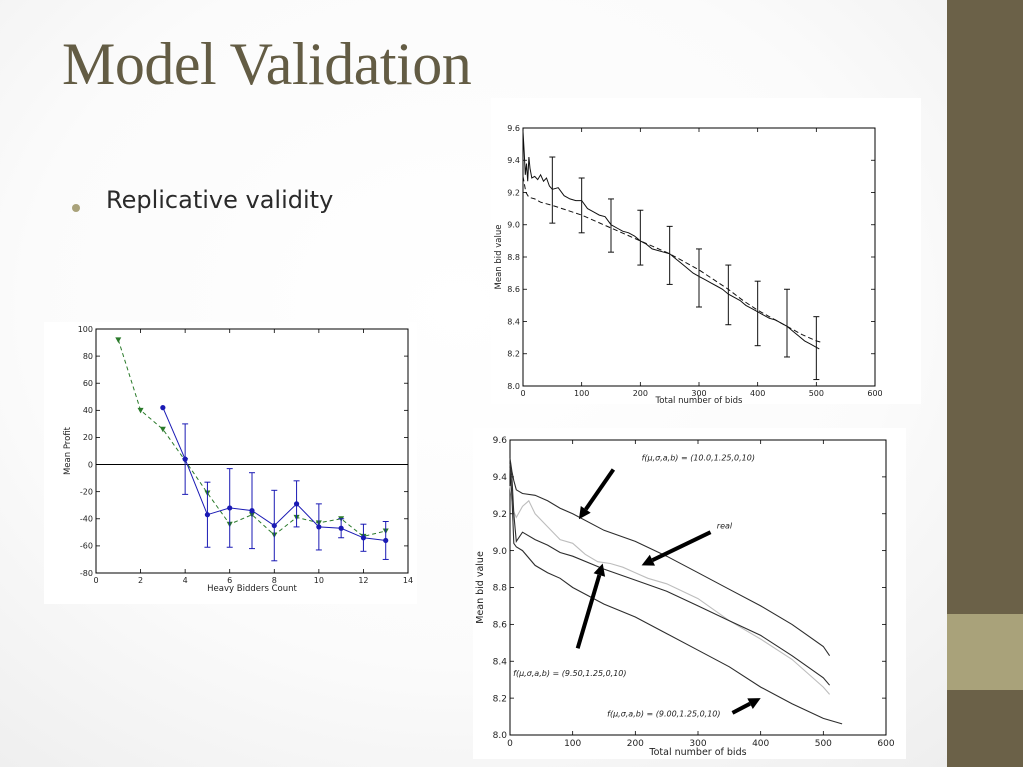 The width and height of the screenshot is (1023, 767). What do you see at coordinates (319, 580) in the screenshot?
I see `x-tick-label: 10` at bounding box center [319, 580].